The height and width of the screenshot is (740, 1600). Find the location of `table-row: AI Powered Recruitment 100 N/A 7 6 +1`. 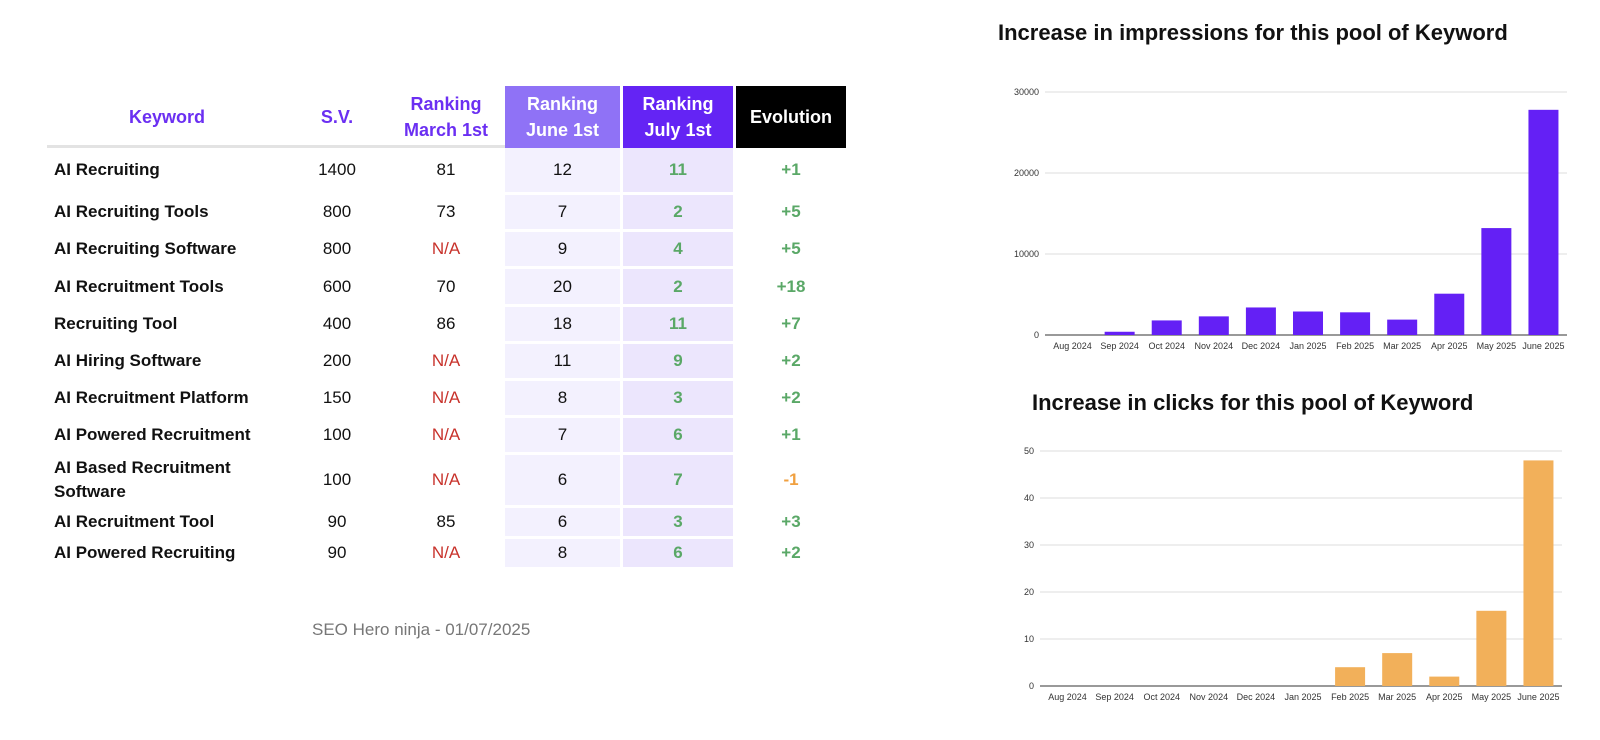

table-row: AI Powered Recruitment 100 N/A 7 6 +1 is located at coordinates (446, 436).